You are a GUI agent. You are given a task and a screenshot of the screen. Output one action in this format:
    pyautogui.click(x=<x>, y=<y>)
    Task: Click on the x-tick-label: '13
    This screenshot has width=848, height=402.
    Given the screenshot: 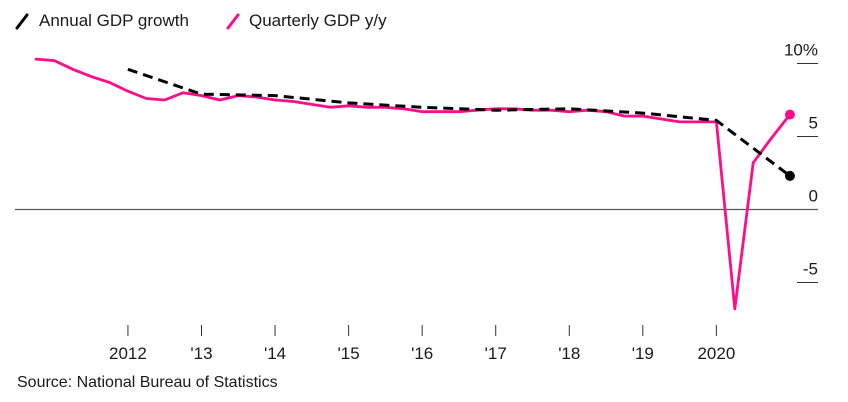 What is the action you would take?
    pyautogui.click(x=201, y=353)
    